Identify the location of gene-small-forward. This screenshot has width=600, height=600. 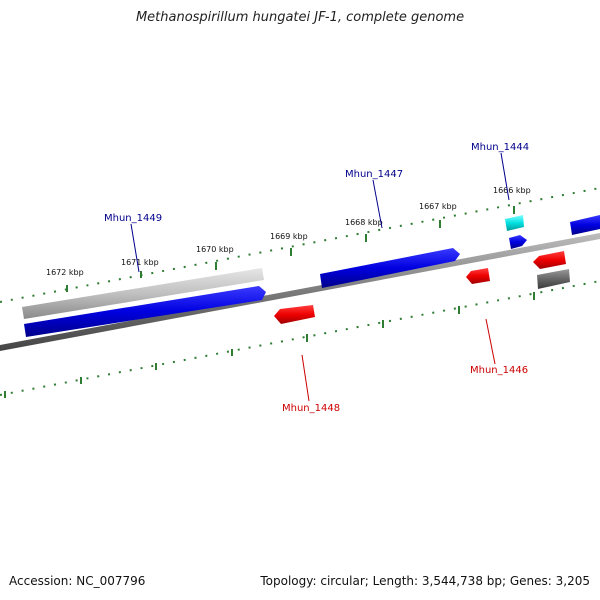
(518, 242).